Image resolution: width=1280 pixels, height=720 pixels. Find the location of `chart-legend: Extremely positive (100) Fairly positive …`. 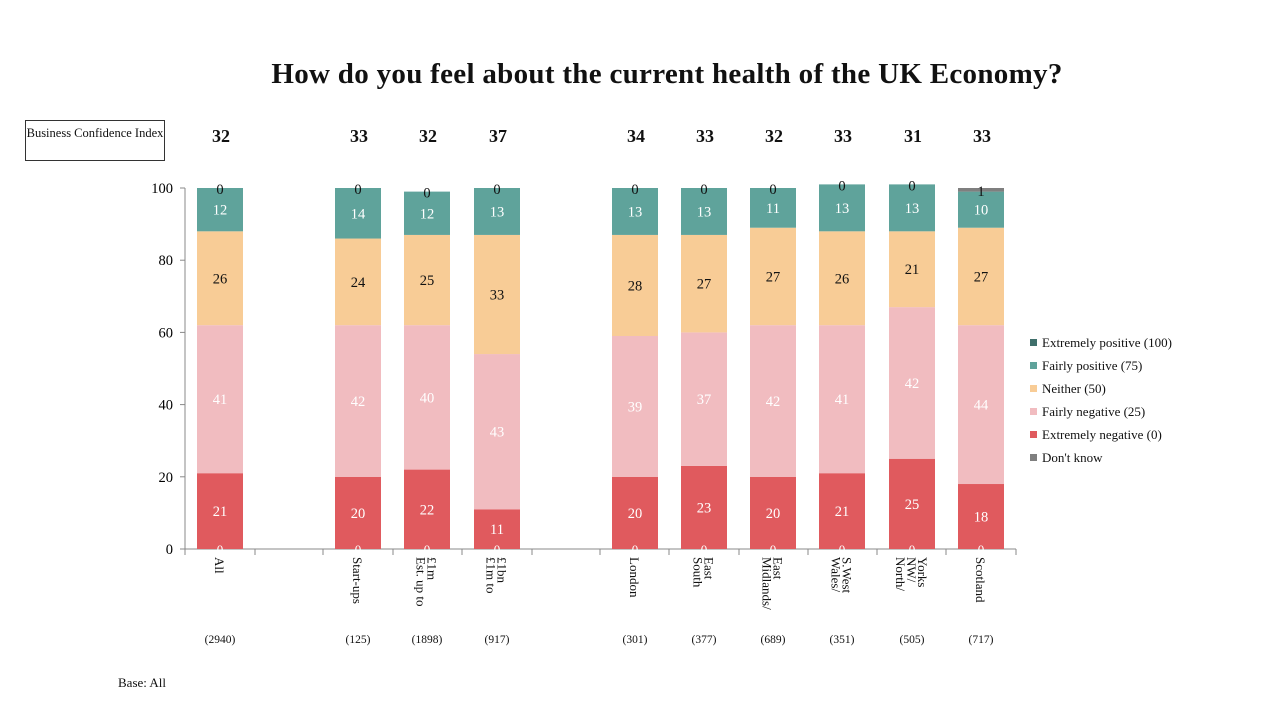

chart-legend: Extremely positive (100) Fairly positive … is located at coordinates (1101, 400).